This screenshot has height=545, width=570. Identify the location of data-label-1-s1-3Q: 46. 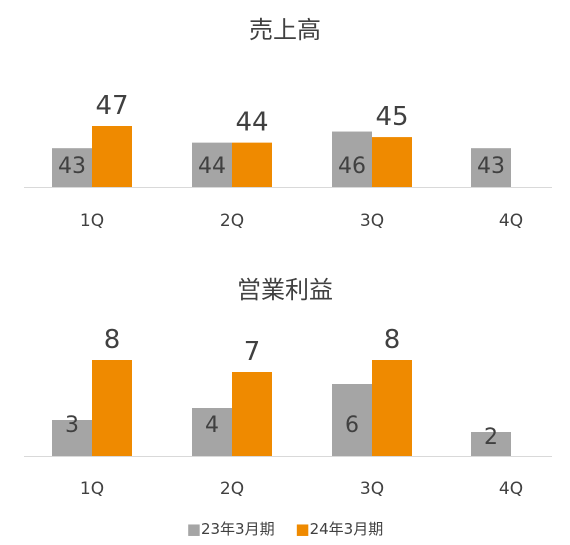
(352, 166).